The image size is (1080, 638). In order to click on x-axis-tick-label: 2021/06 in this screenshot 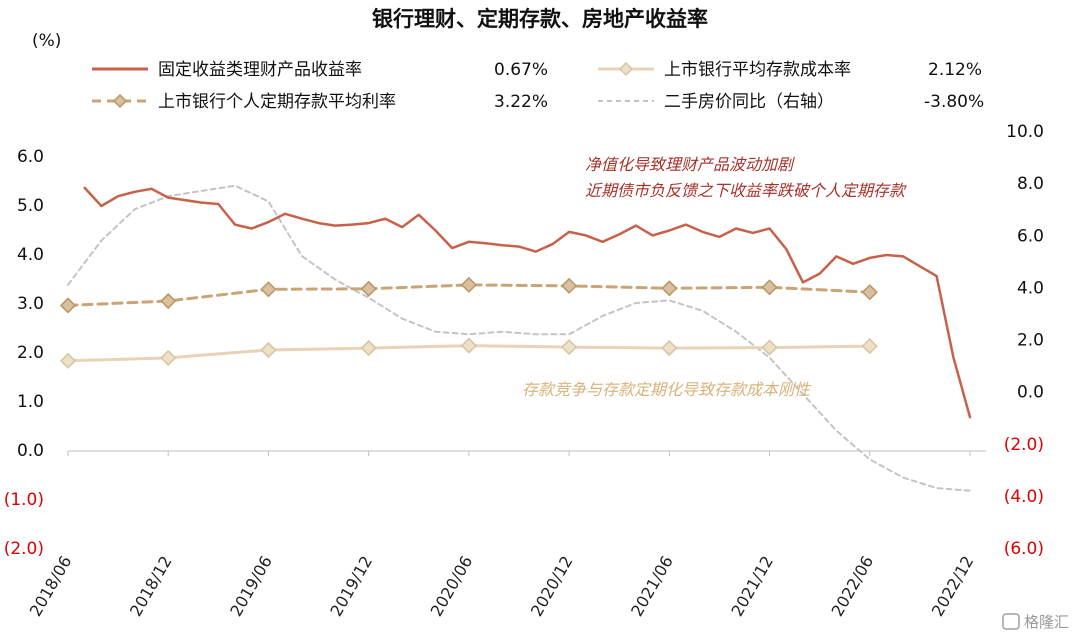, I will do `click(652, 586)`.